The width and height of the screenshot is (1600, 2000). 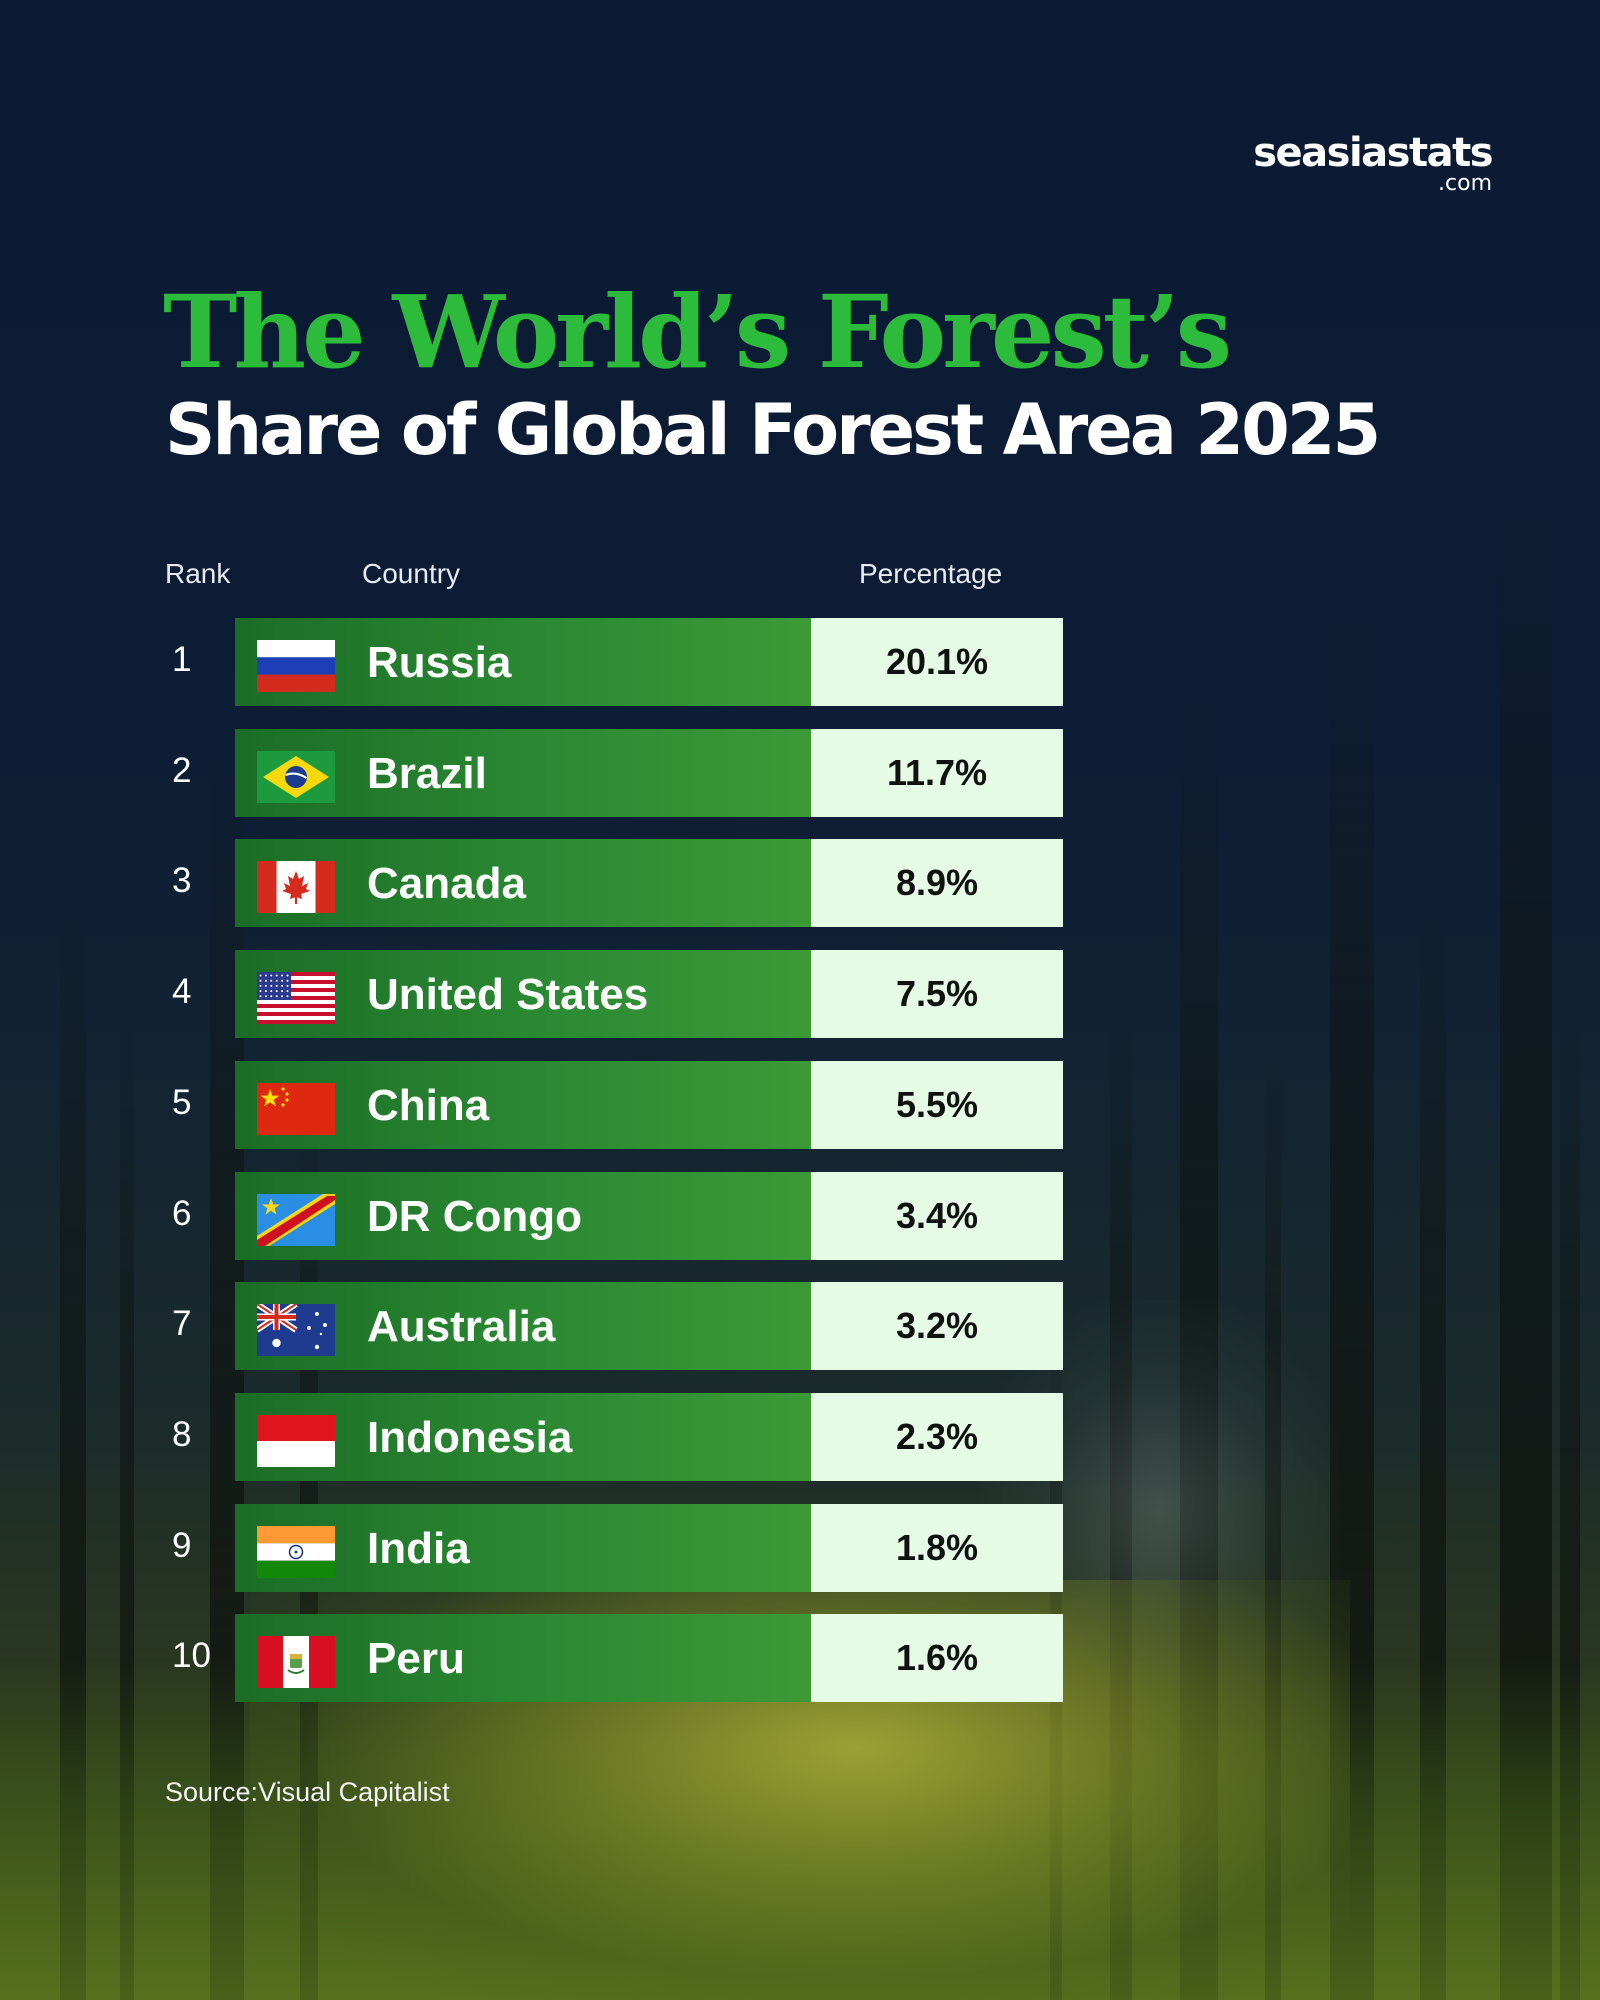 I want to click on country-bar: Australia, so click(x=523, y=1326).